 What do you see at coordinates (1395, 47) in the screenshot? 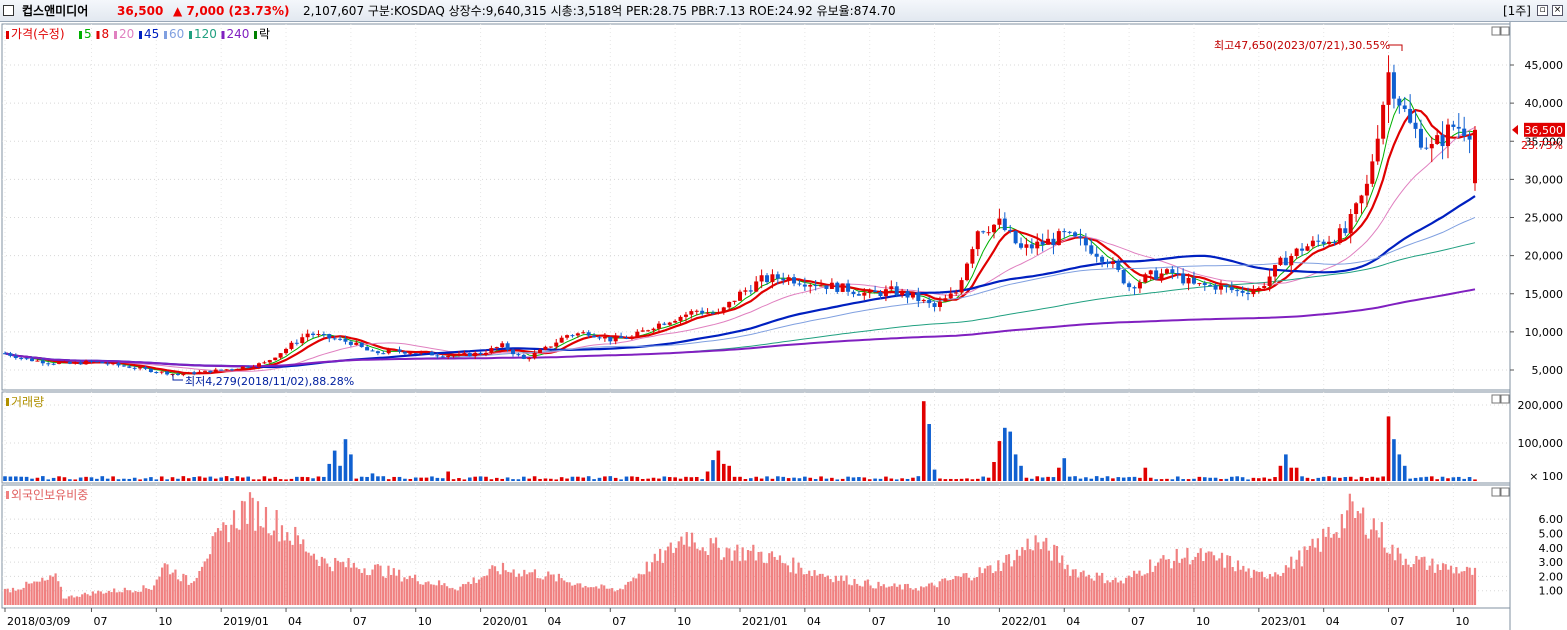
I see `high-annotation-arrow` at bounding box center [1395, 47].